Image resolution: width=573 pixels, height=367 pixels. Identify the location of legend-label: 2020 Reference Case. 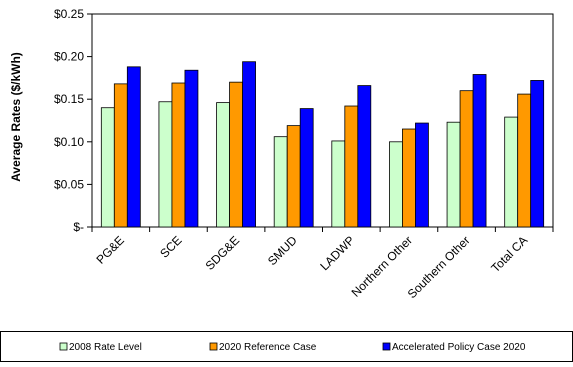
(268, 347).